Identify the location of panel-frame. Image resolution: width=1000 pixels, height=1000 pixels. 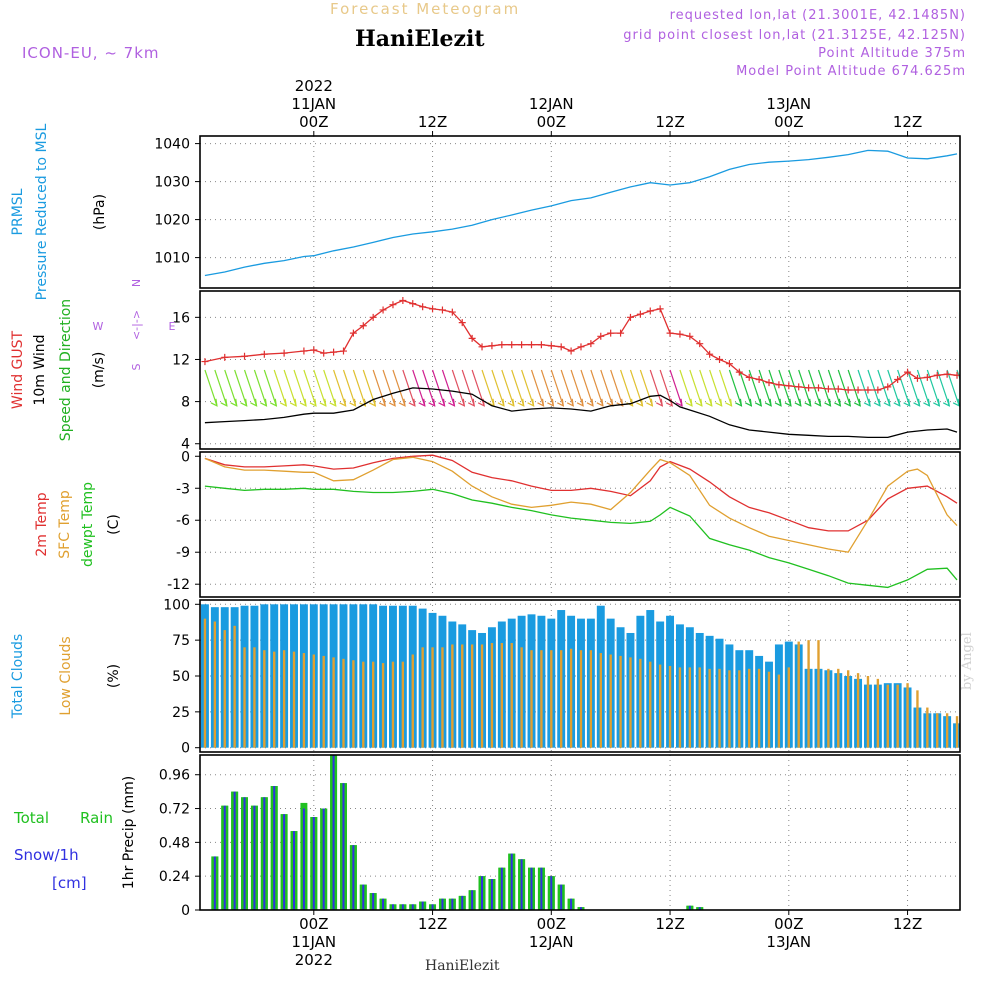
(580, 676).